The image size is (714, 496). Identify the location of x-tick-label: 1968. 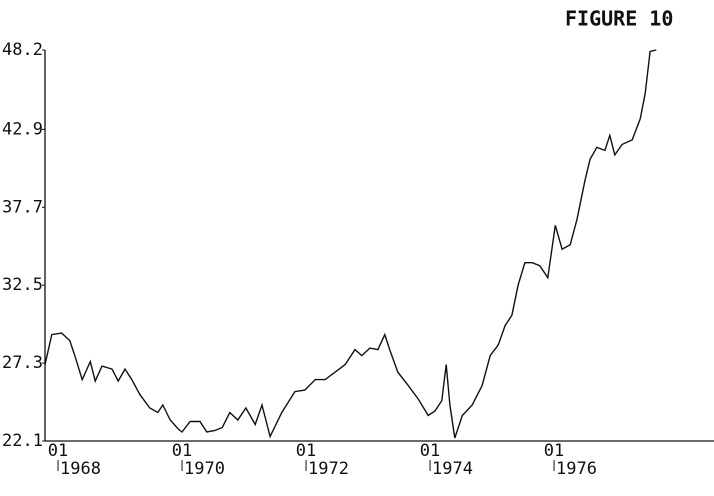
(80, 469).